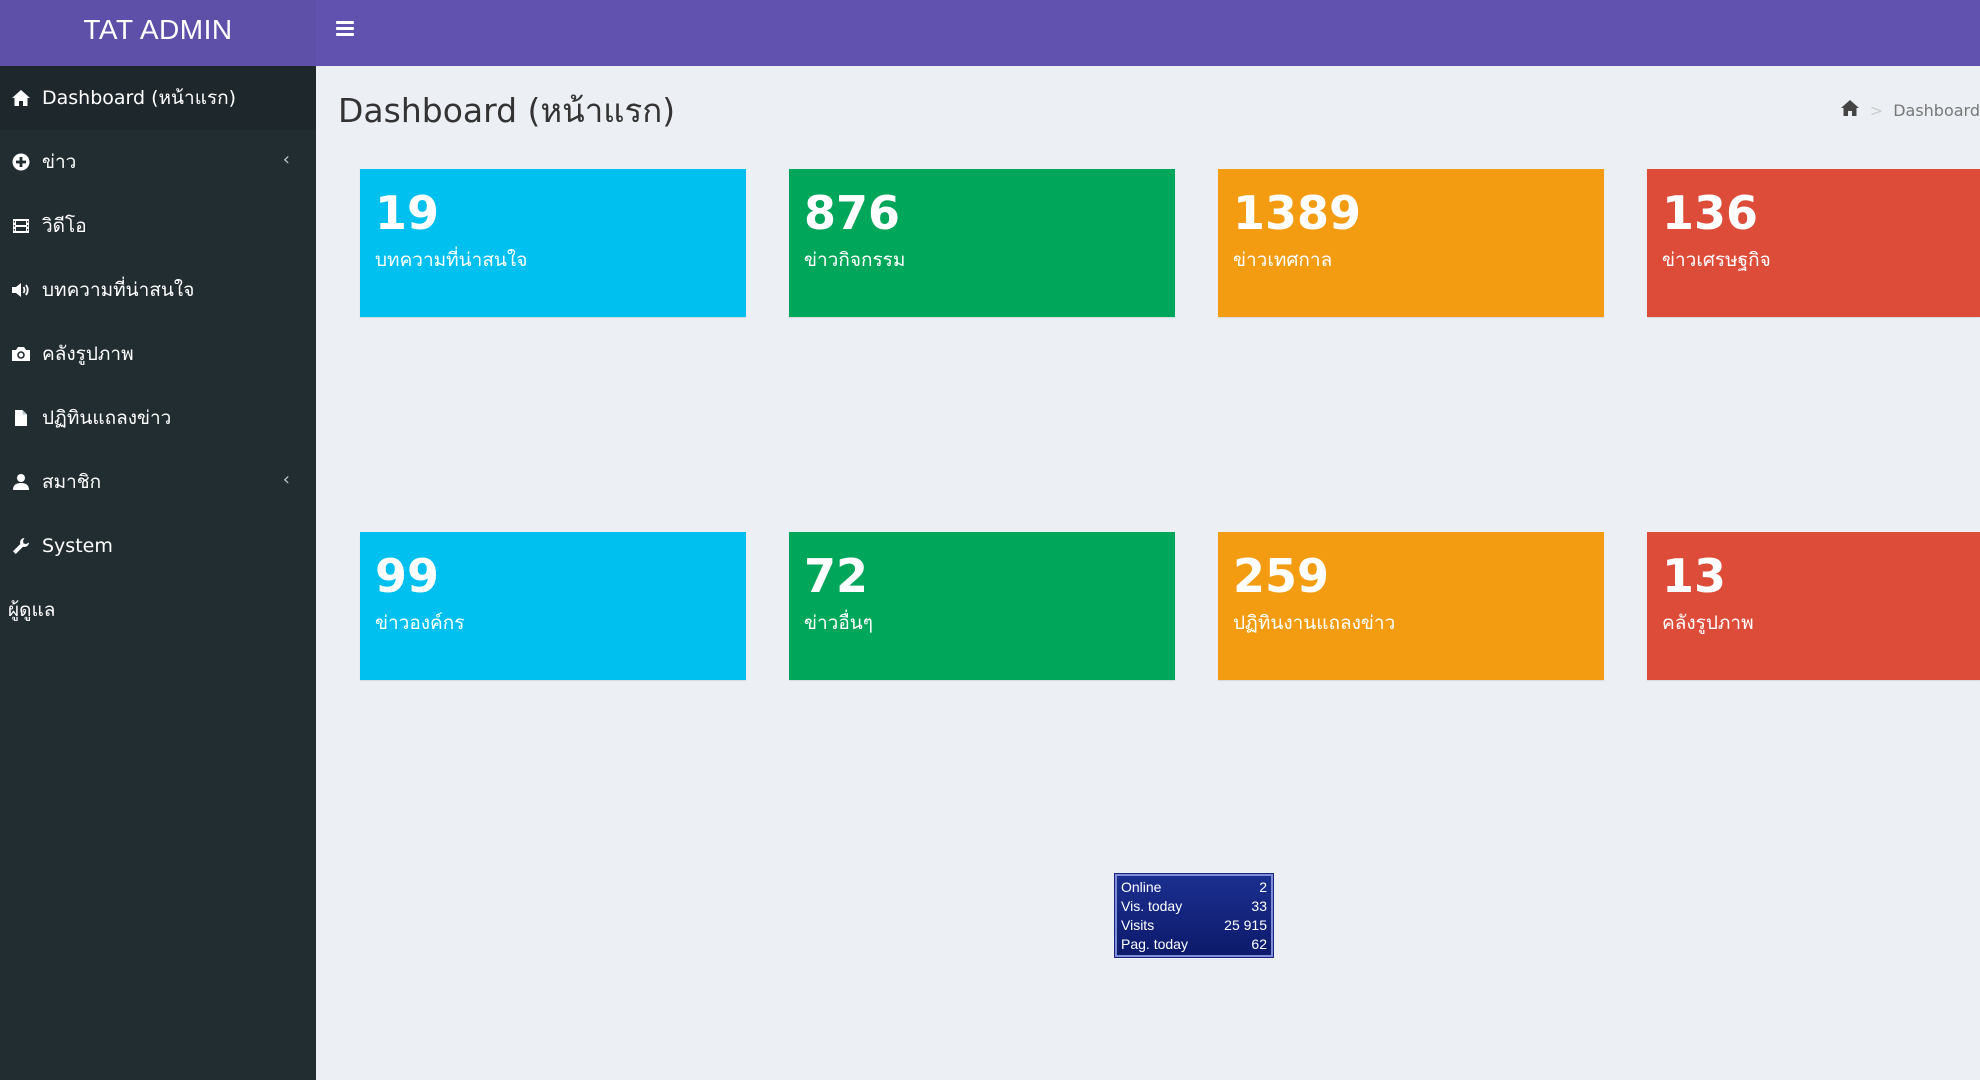 Image resolution: width=1980 pixels, height=1080 pixels. Describe the element at coordinates (1194, 887) in the screenshot. I see `counter-row: Online 2` at that location.